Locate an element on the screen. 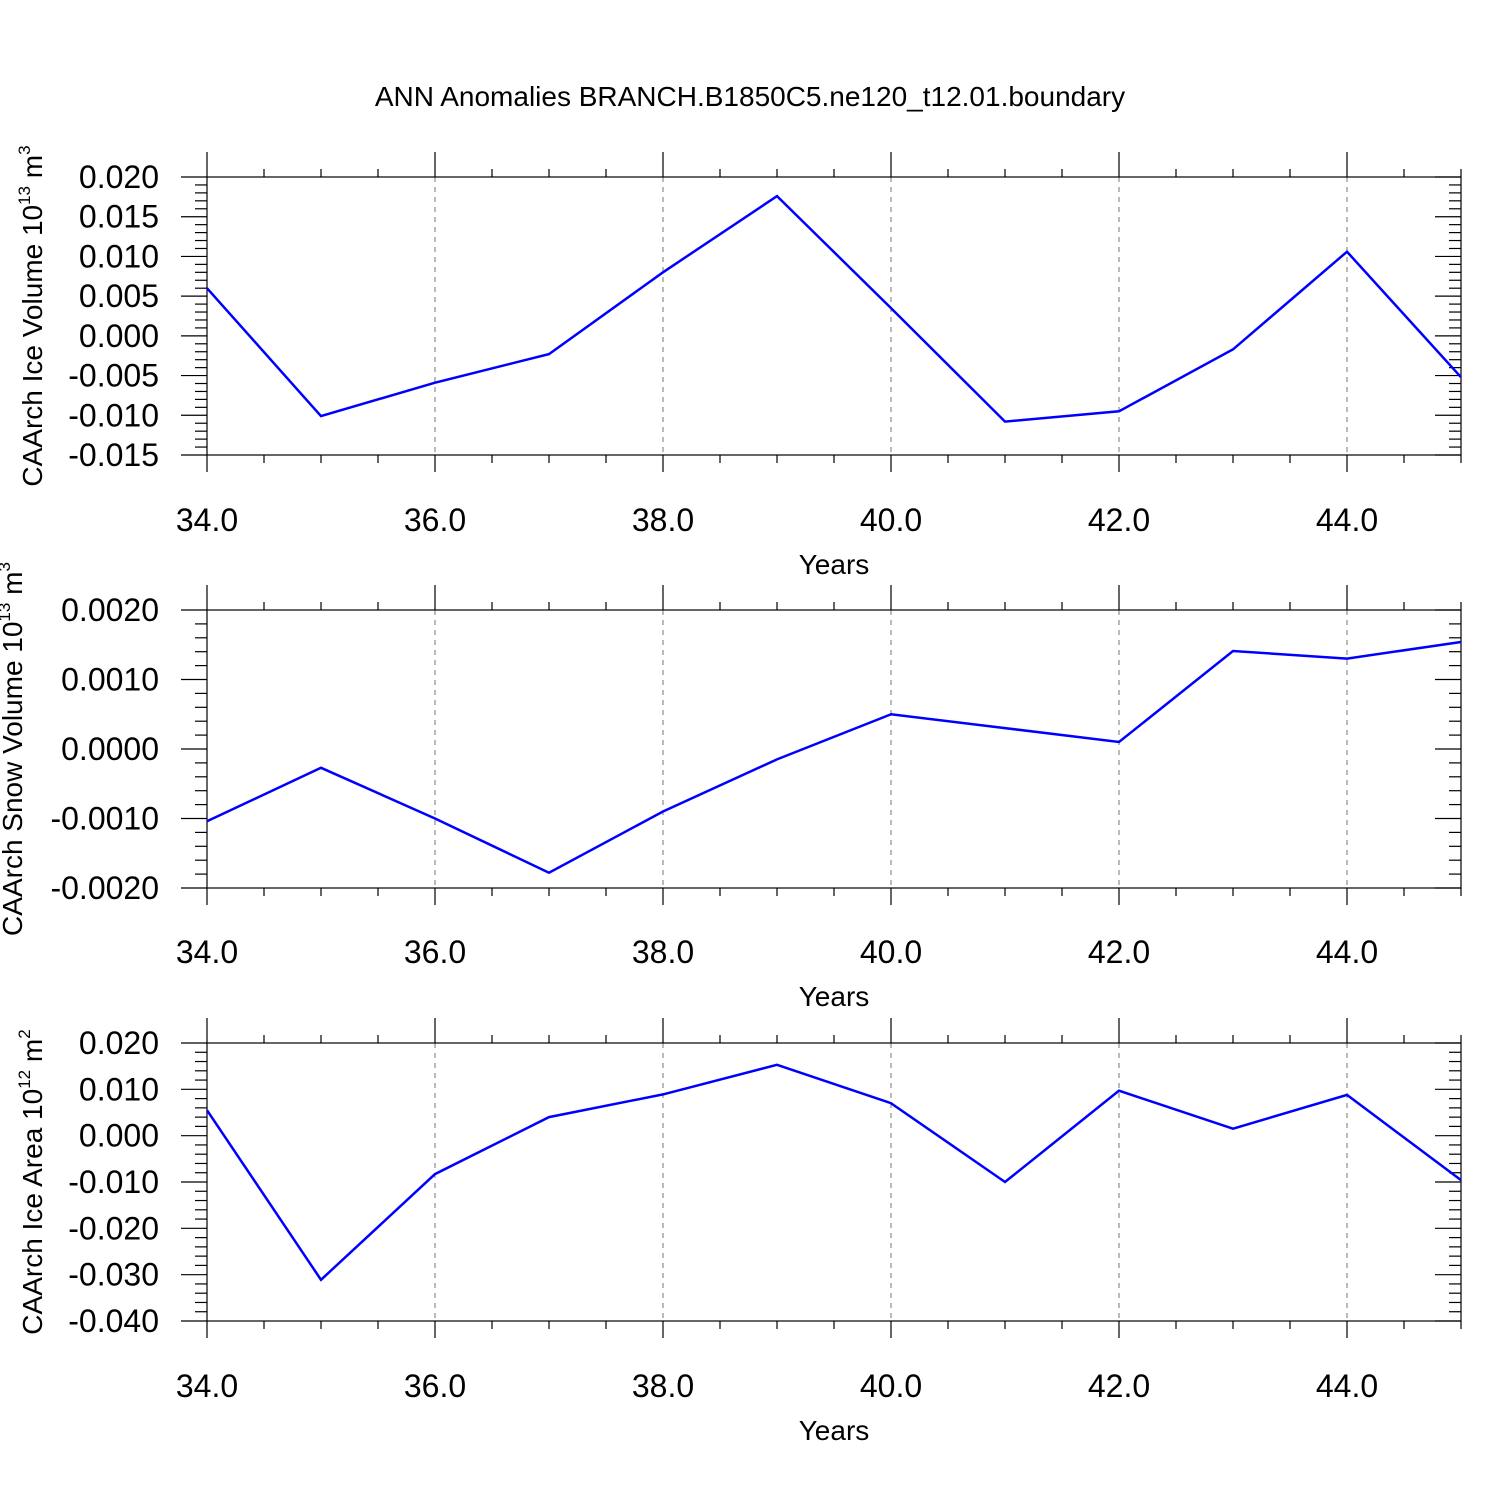 The image size is (1500, 1500). y-tick-label: -0.015 is located at coordinates (113, 455).